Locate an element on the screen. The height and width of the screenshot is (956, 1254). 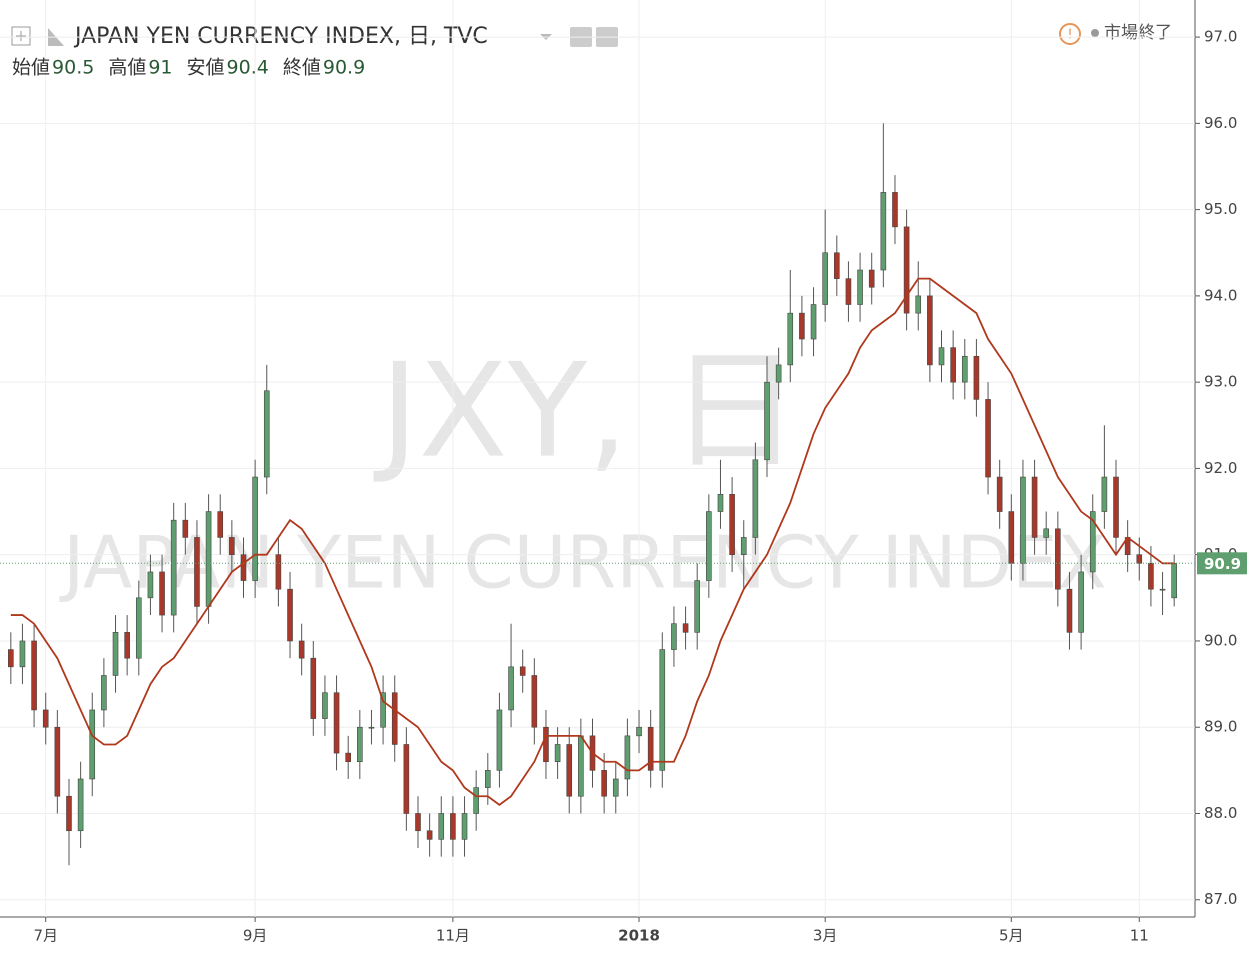
x-tick-label: 9月 is located at coordinates (255, 936).